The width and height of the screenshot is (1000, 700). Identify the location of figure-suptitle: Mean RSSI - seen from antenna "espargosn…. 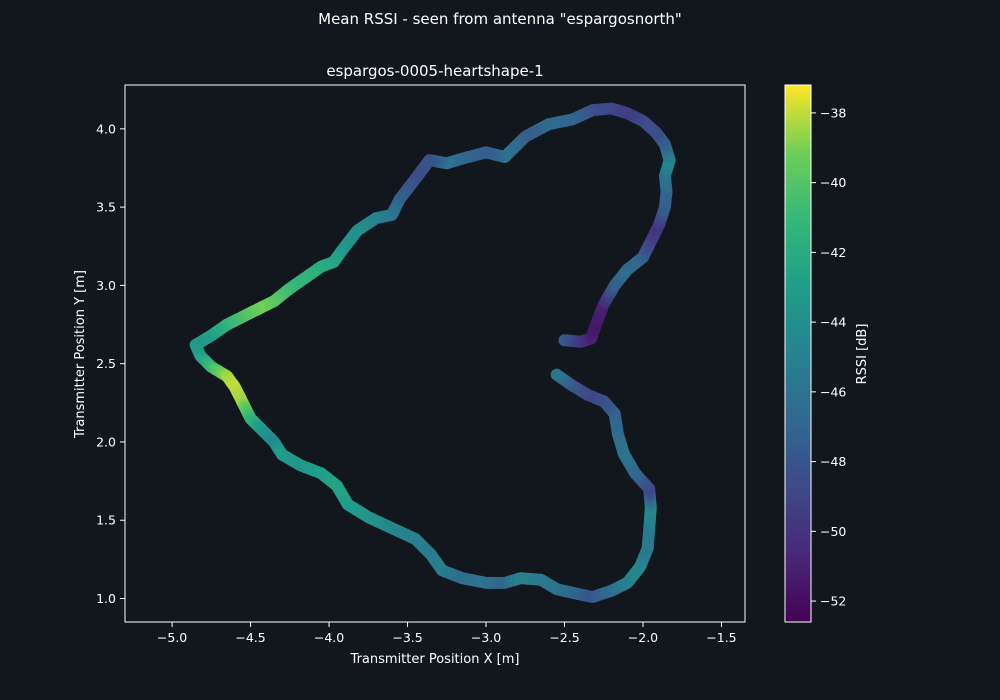
(500, 19).